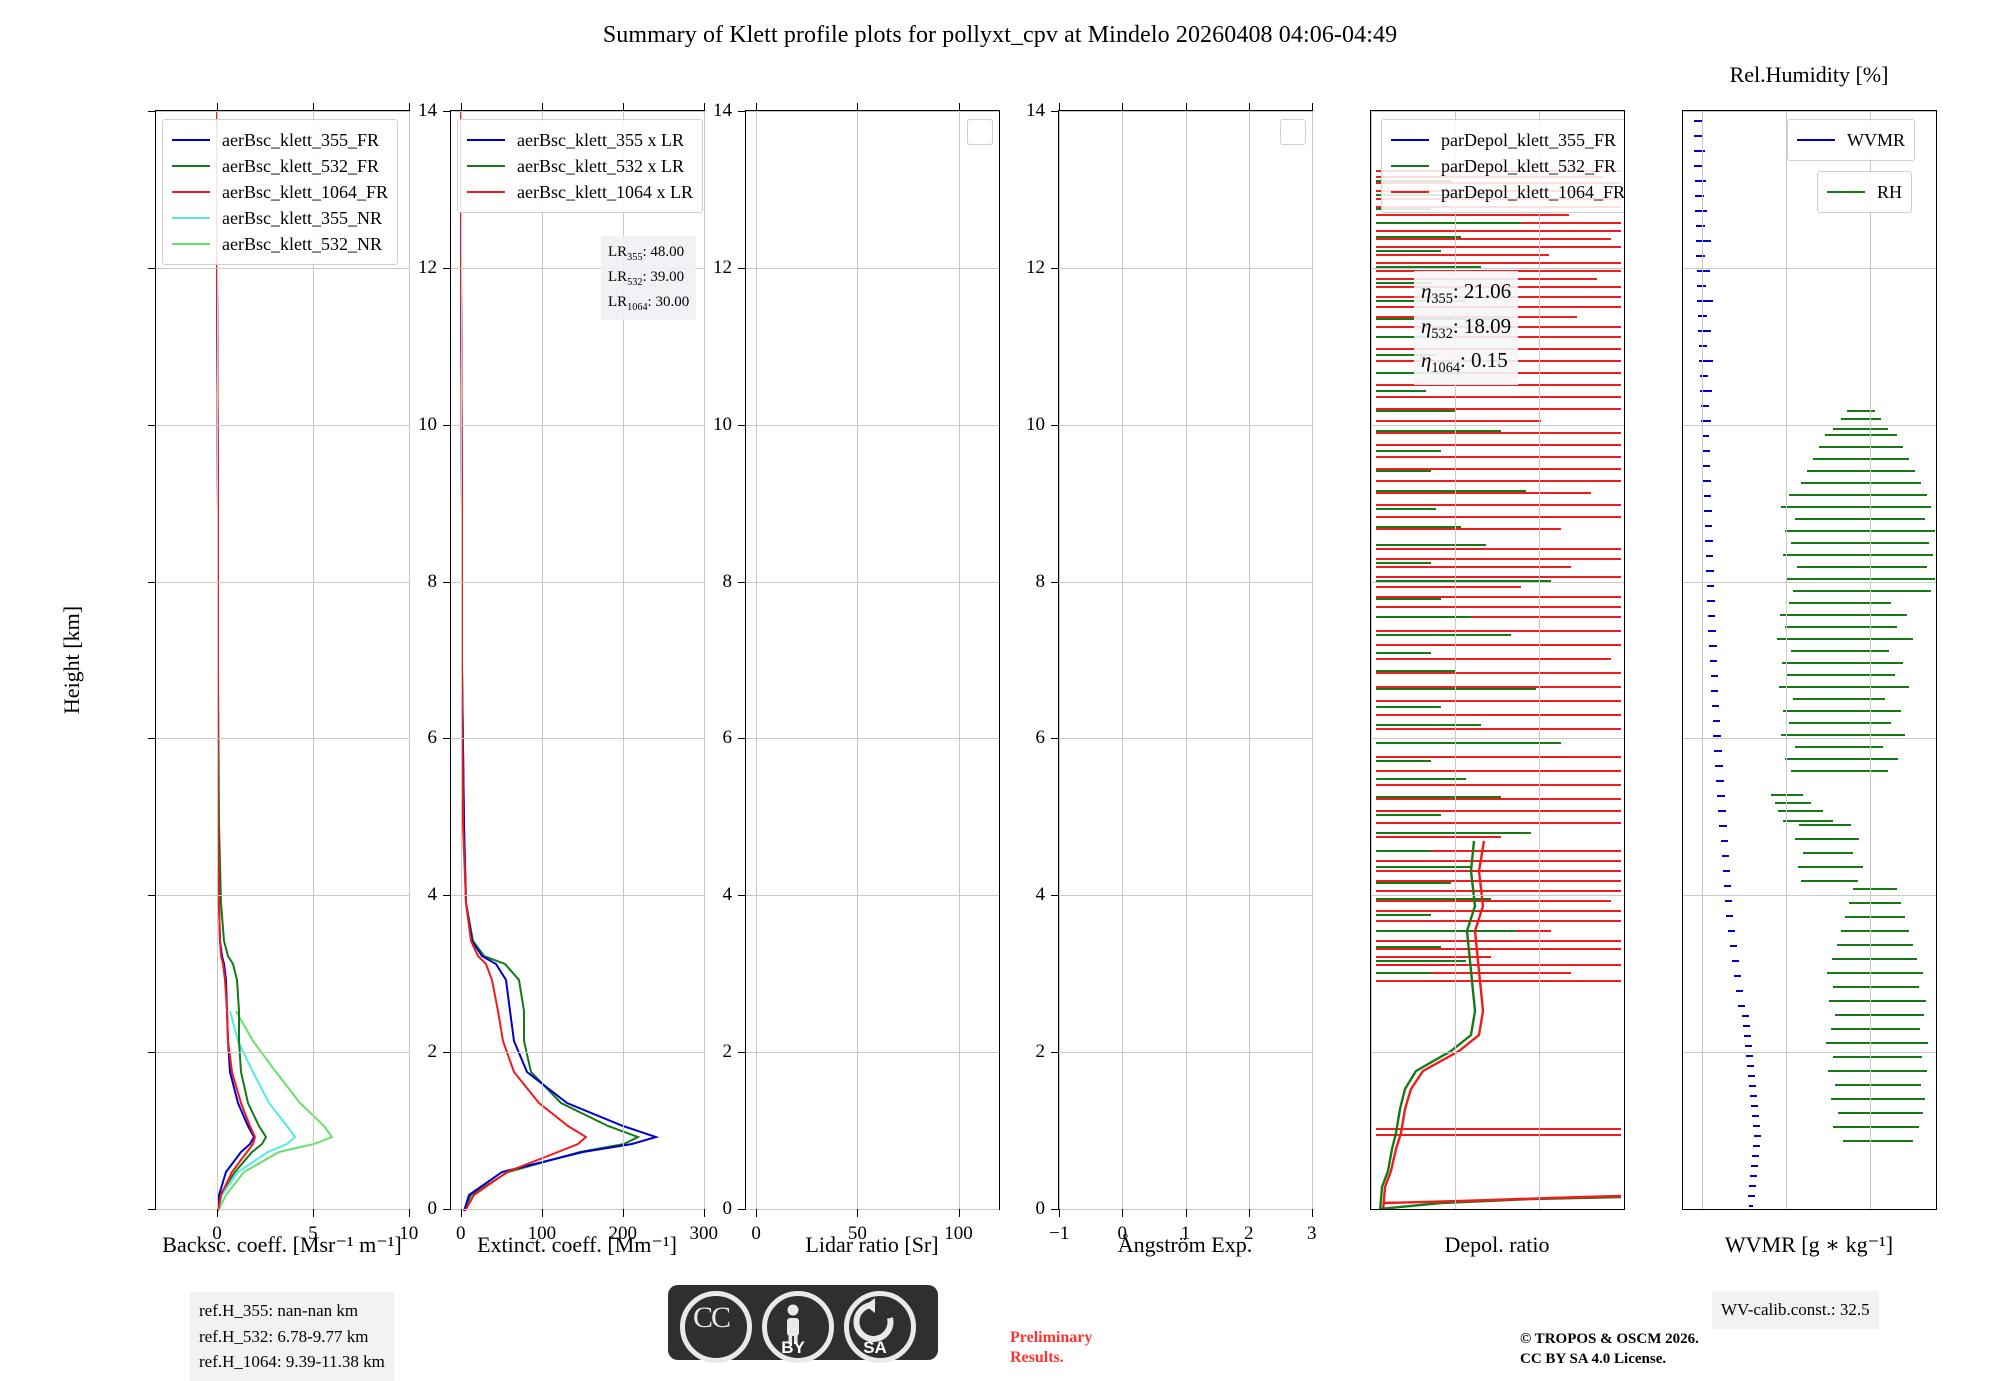  What do you see at coordinates (600, 166) in the screenshot?
I see `legend-label: aerBsc_klett_532 x LR` at bounding box center [600, 166].